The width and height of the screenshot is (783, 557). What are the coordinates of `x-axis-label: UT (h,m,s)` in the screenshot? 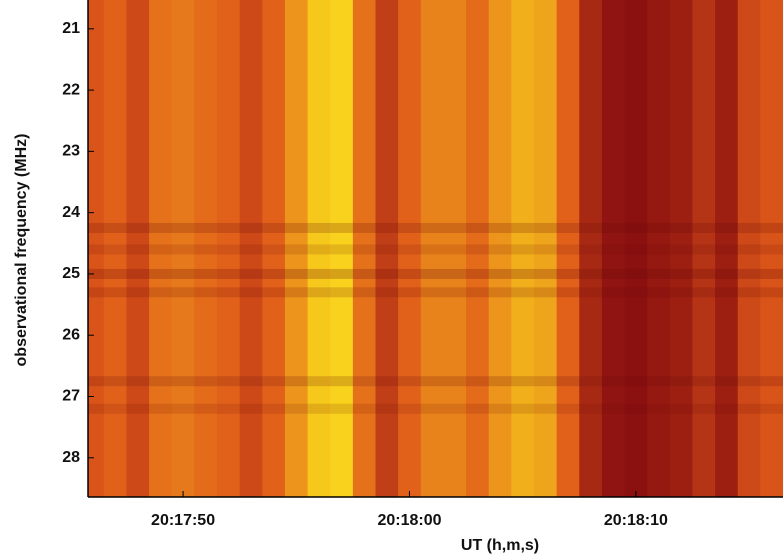 It's located at (500, 545).